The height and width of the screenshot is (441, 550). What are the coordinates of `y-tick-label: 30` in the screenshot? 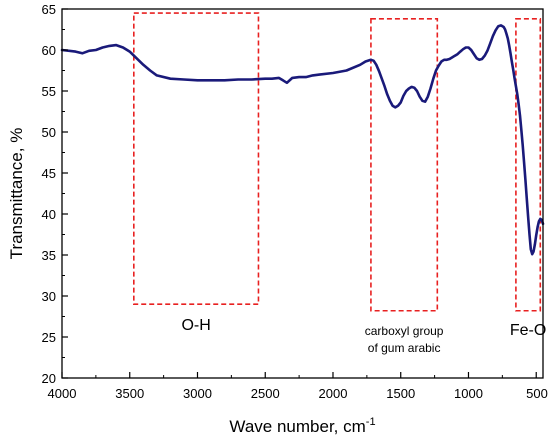 It's located at (49, 296).